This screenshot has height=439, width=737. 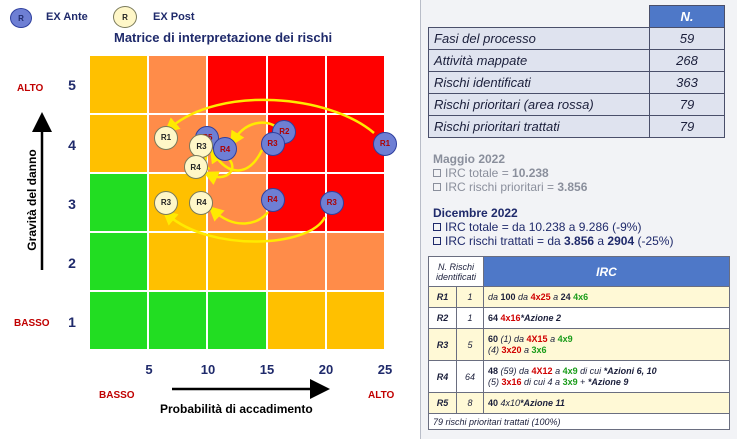 What do you see at coordinates (208, 369) in the screenshot?
I see `x-tick-10: 10` at bounding box center [208, 369].